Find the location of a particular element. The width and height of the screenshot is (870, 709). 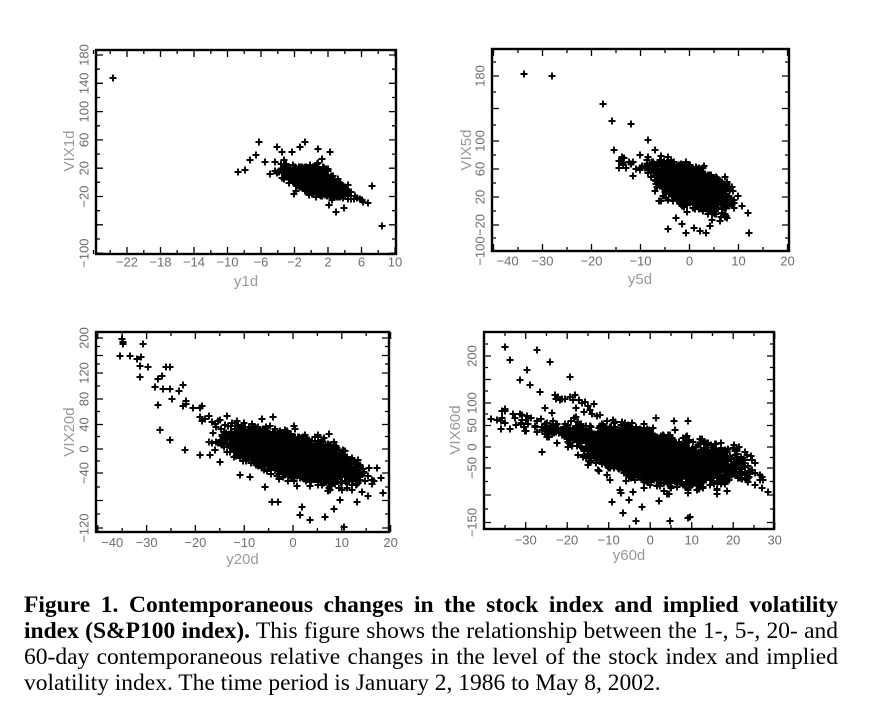

svg-text: y5d is located at coordinates (640, 279).